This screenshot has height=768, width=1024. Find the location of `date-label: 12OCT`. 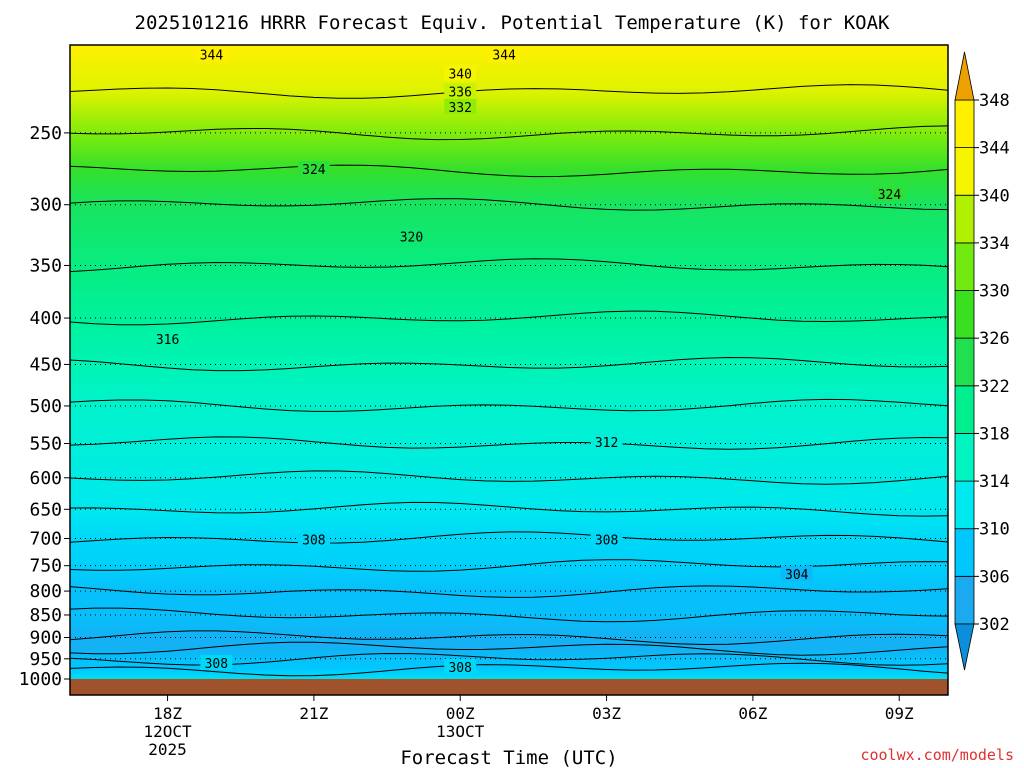

date-label: 12OCT is located at coordinates (167, 731).